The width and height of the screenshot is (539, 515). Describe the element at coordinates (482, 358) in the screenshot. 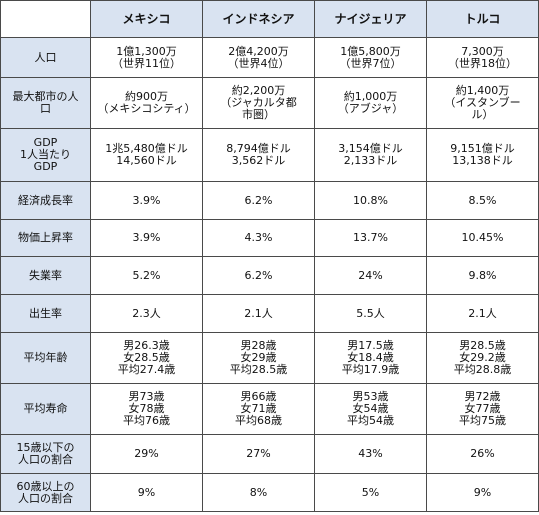

I see `table-cell: 男28.5歳 女29.2歳 平均28.8歳` at that location.